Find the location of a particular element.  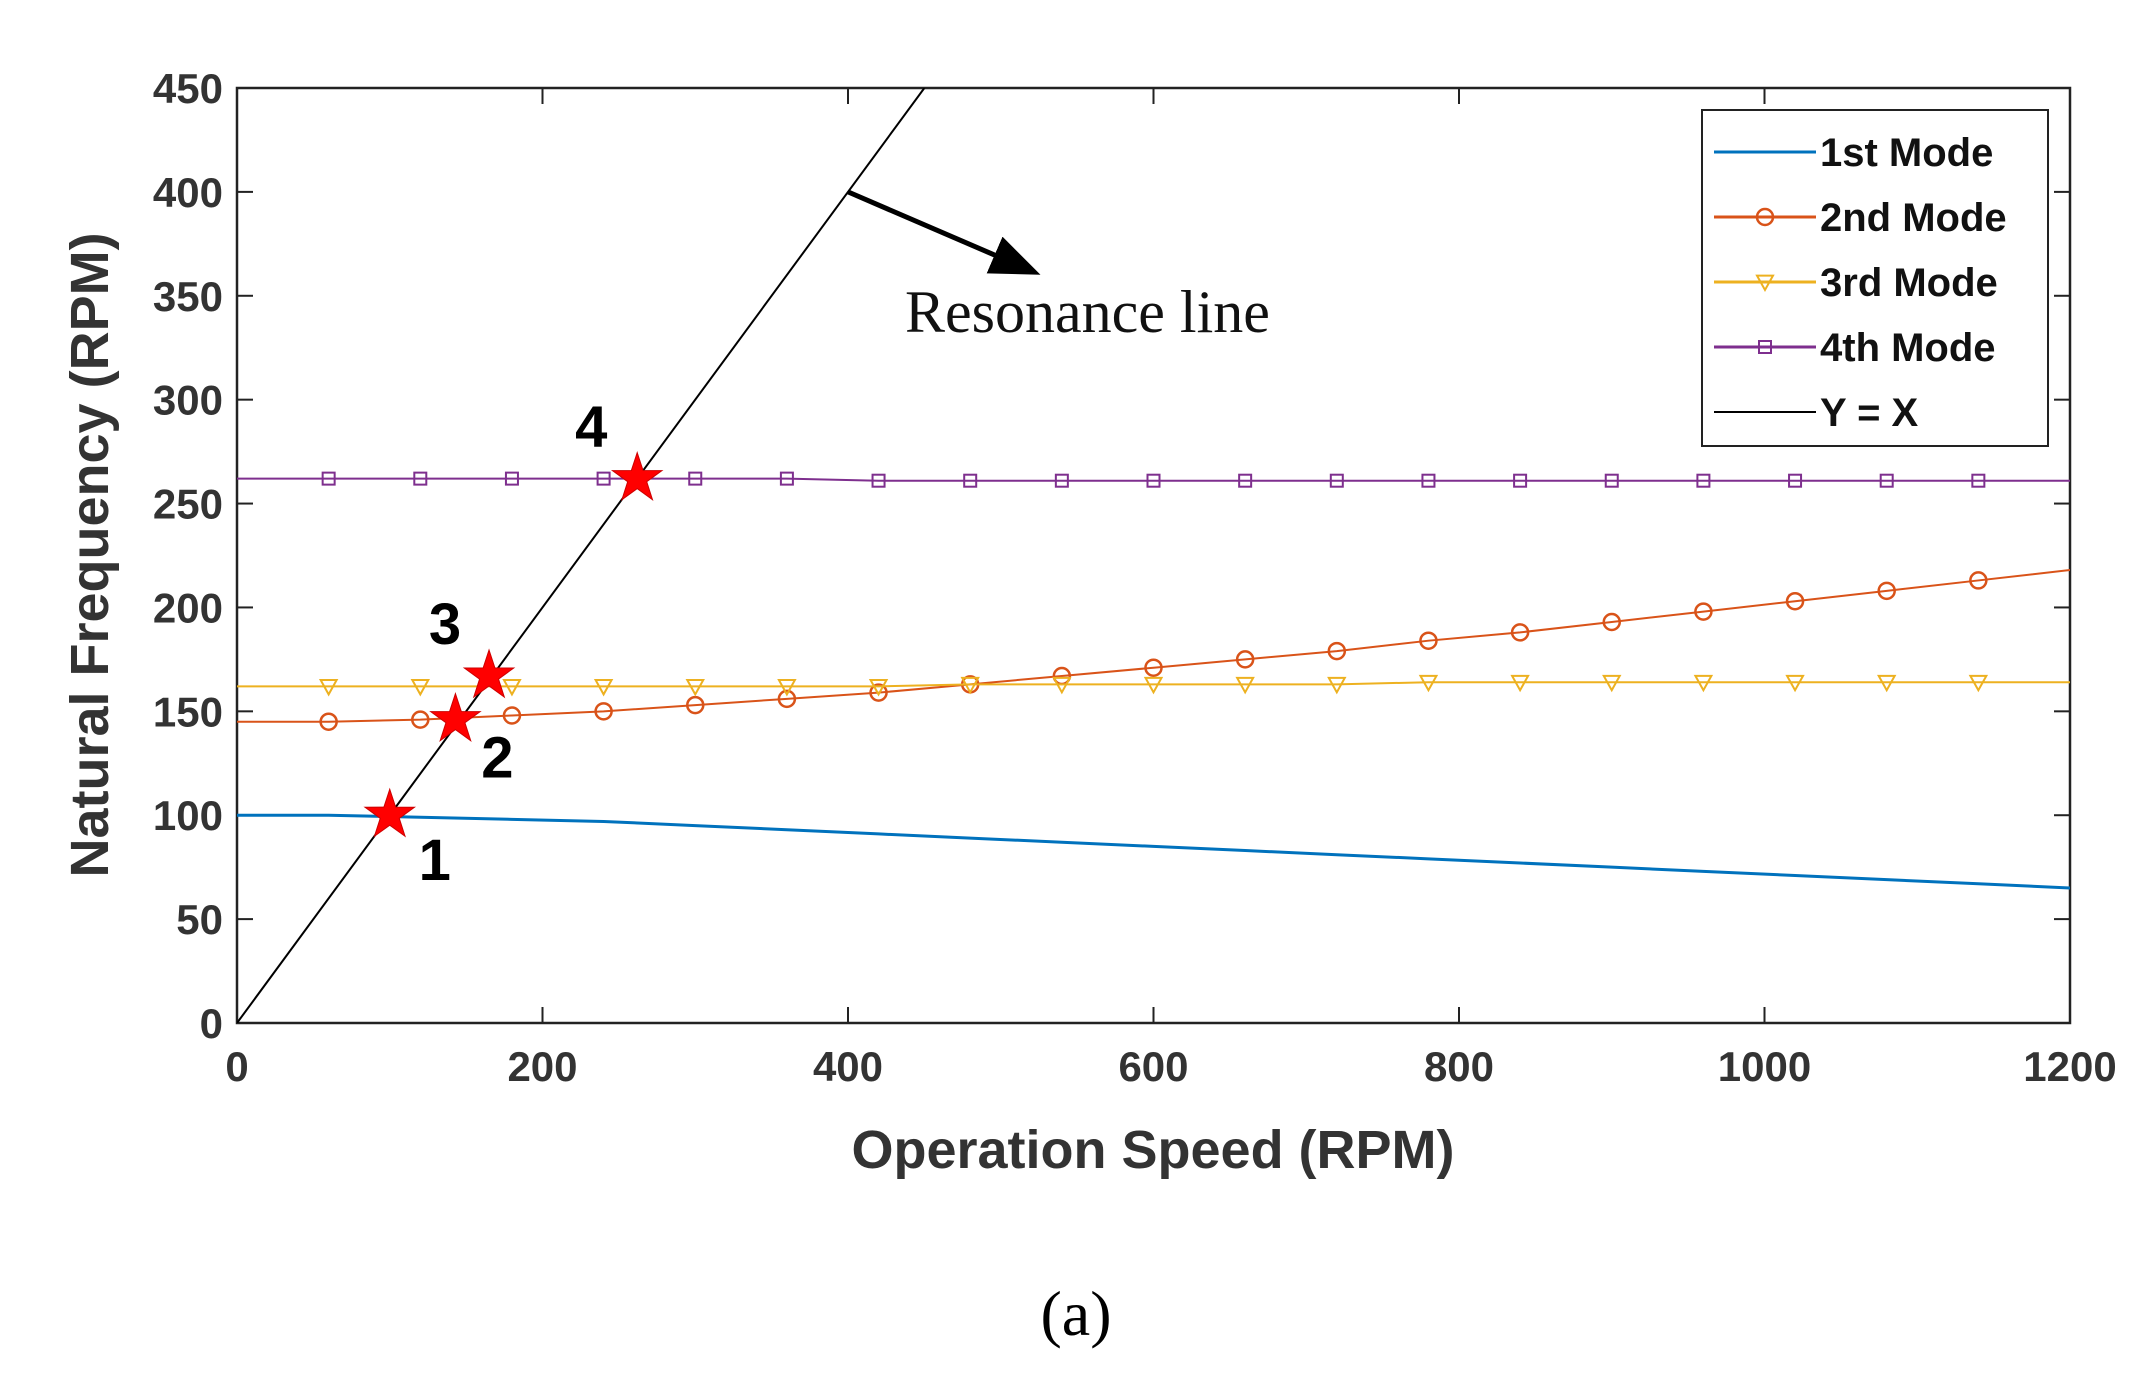

resonance-arrow is located at coordinates (944, 232).